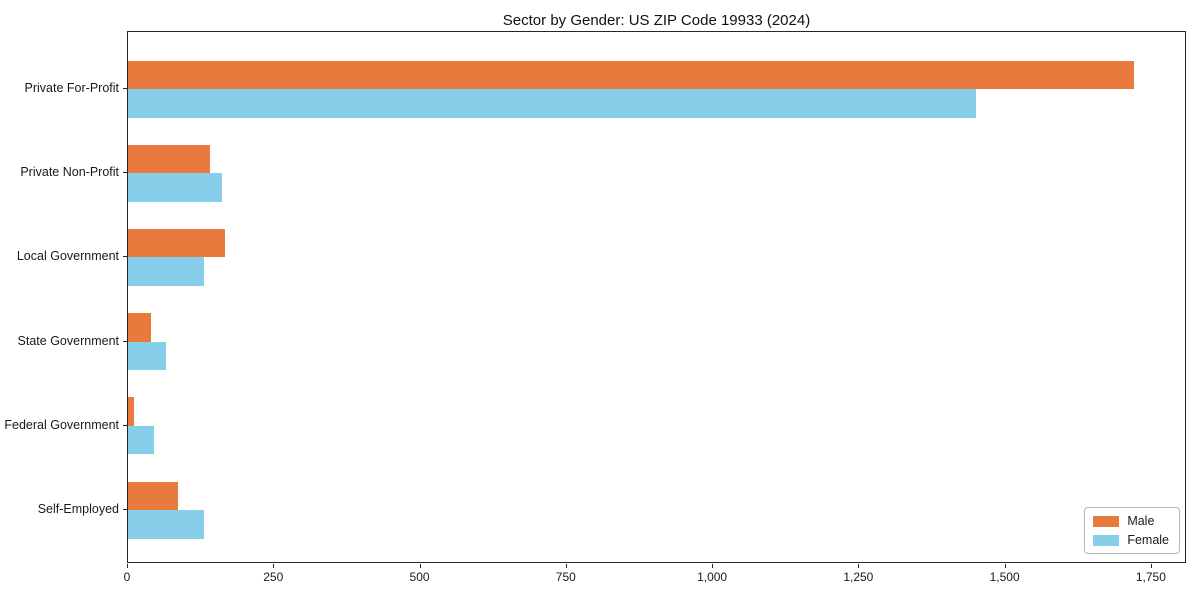 The image size is (1200, 600). I want to click on y-tick-label-state-government: State Government, so click(68, 340).